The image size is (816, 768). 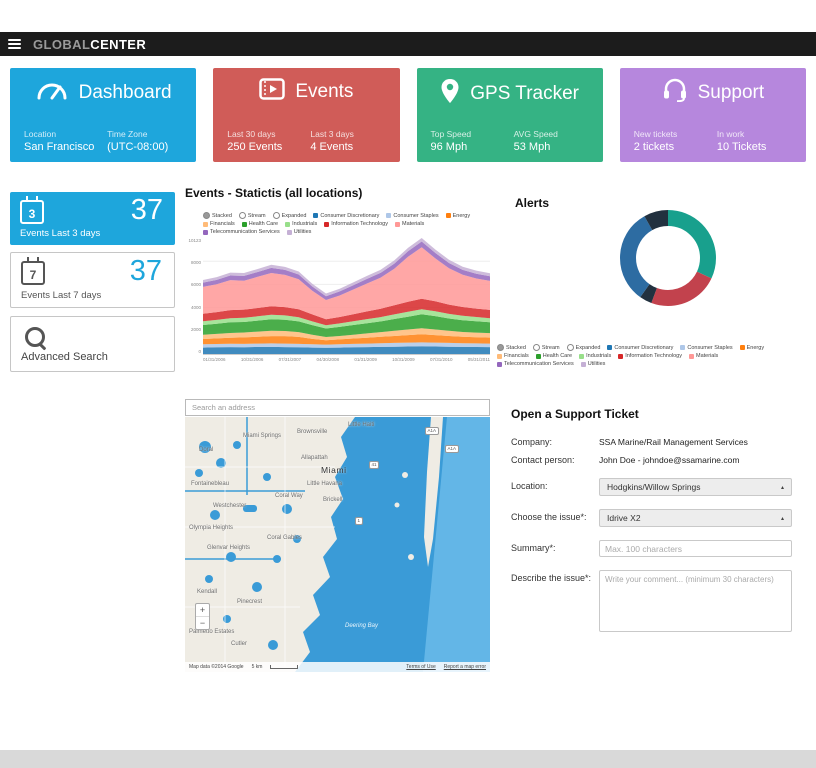 I want to click on zoom-out-button: −, so click(x=202, y=623).